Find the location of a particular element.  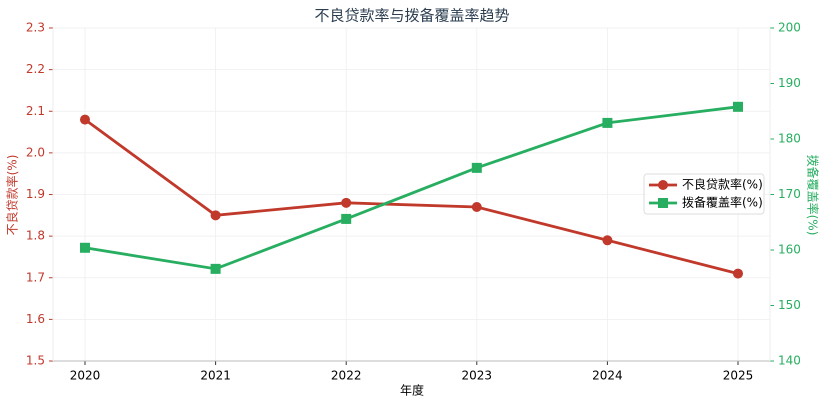

chart-title: 不良贷款率与拨备覆盖率趋势 is located at coordinates (411, 16).